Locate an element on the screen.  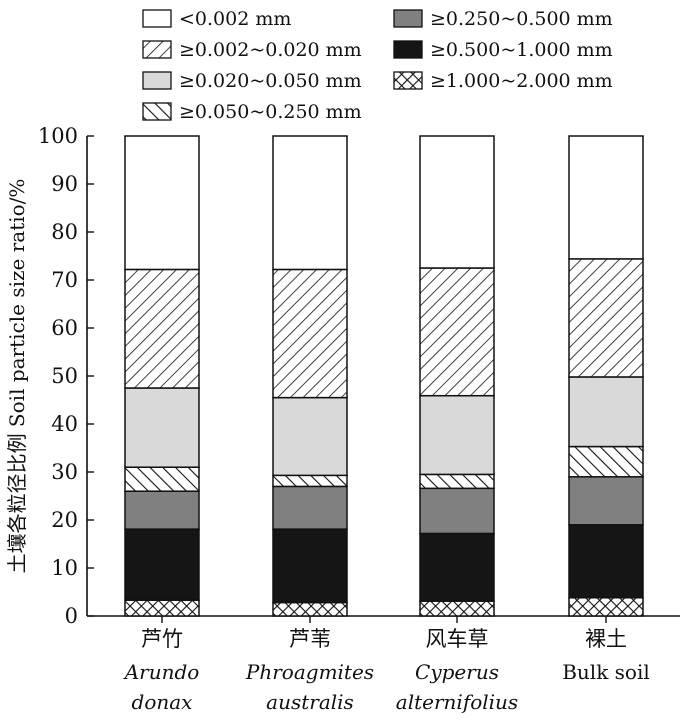
legend-label: ≥1.000~2.000 mm is located at coordinates (521, 81).